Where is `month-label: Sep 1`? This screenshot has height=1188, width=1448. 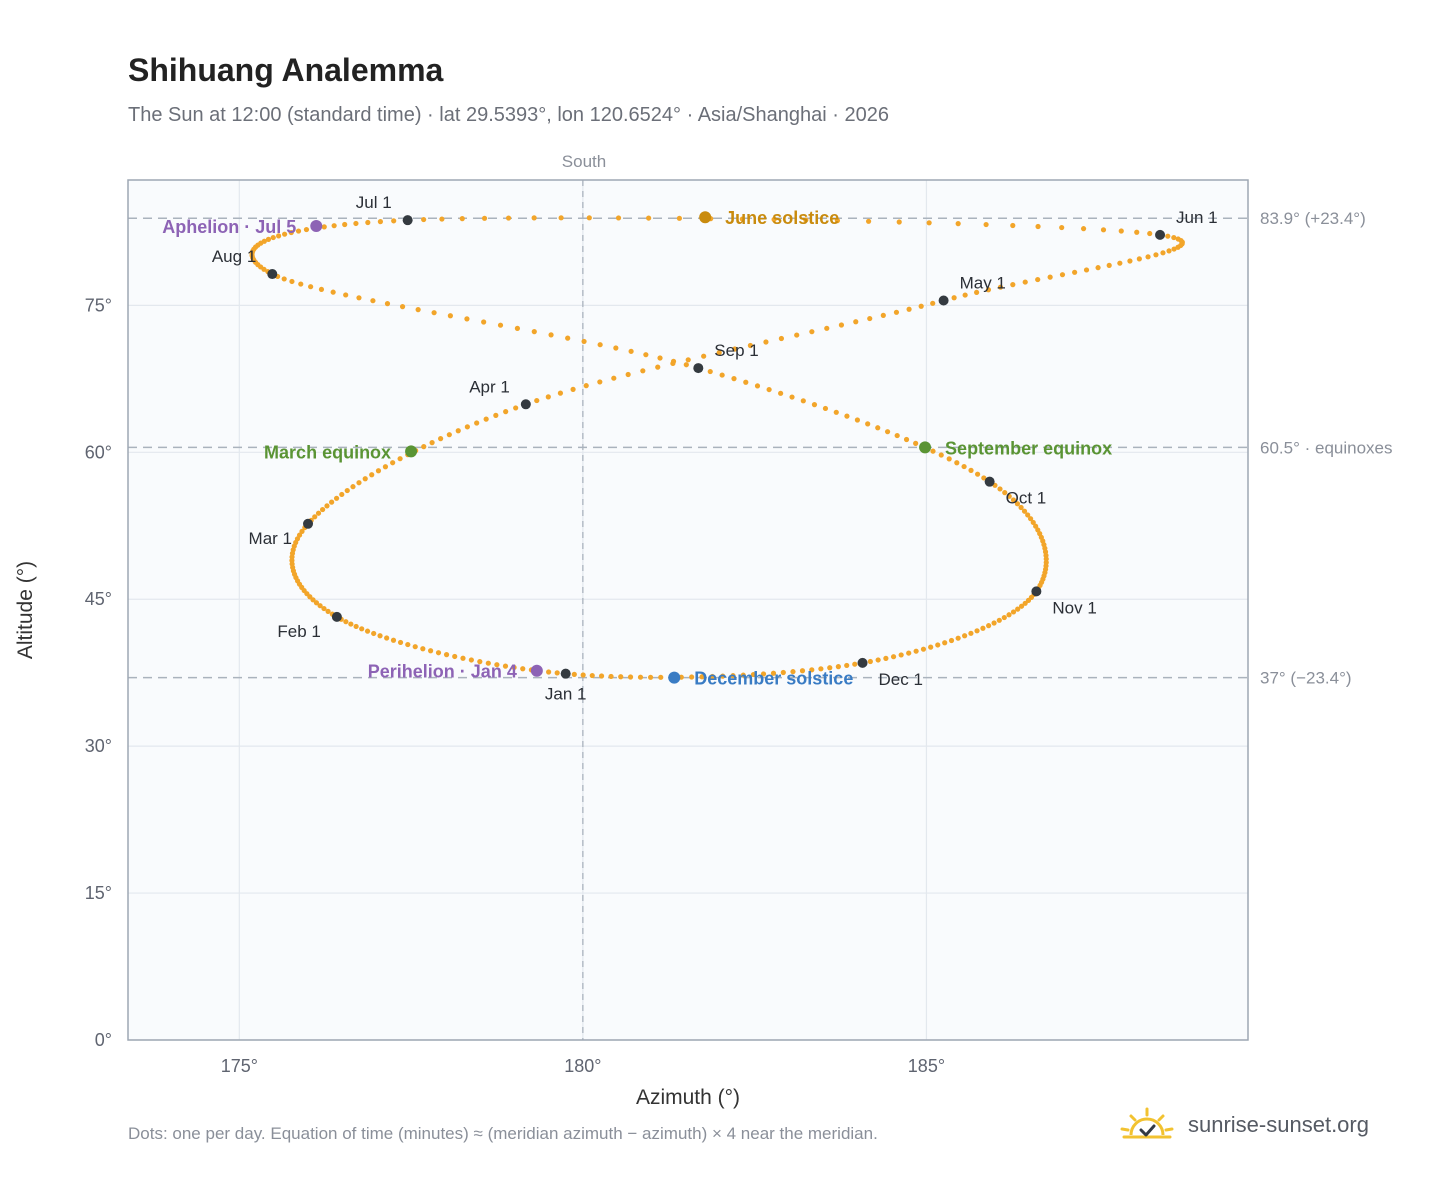
month-label: Sep 1 is located at coordinates (736, 350).